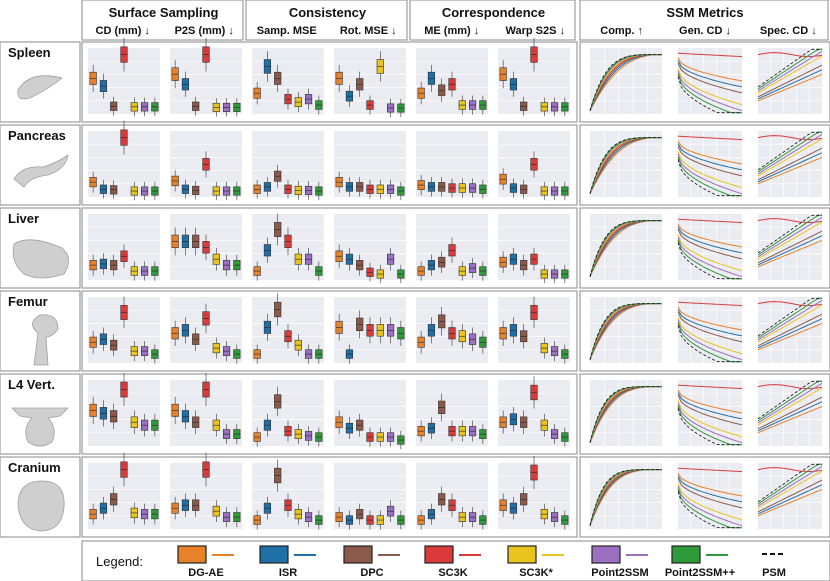 The width and height of the screenshot is (830, 581). I want to click on group-title: Consistency, so click(328, 12).